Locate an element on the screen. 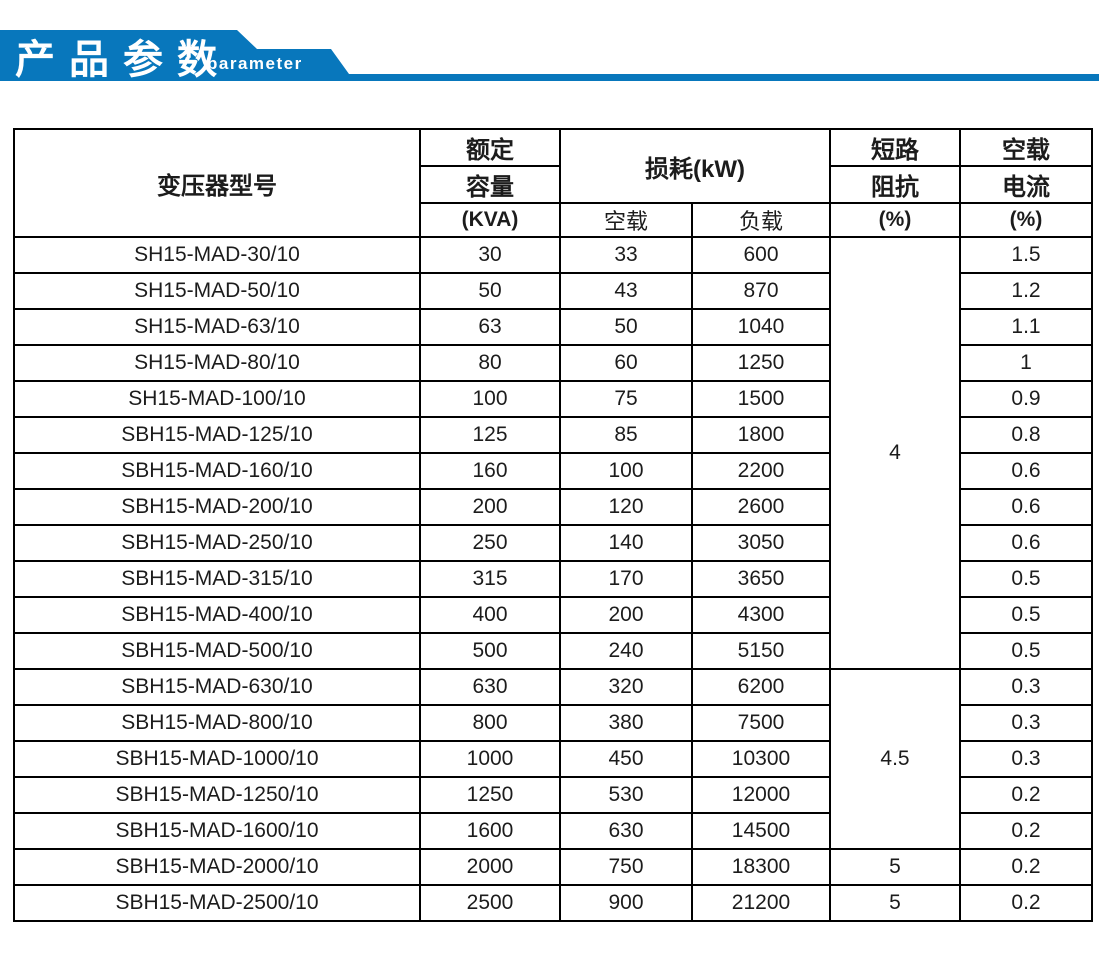 This screenshot has width=1099, height=974. noload-loss-cell: 450 is located at coordinates (626, 759).